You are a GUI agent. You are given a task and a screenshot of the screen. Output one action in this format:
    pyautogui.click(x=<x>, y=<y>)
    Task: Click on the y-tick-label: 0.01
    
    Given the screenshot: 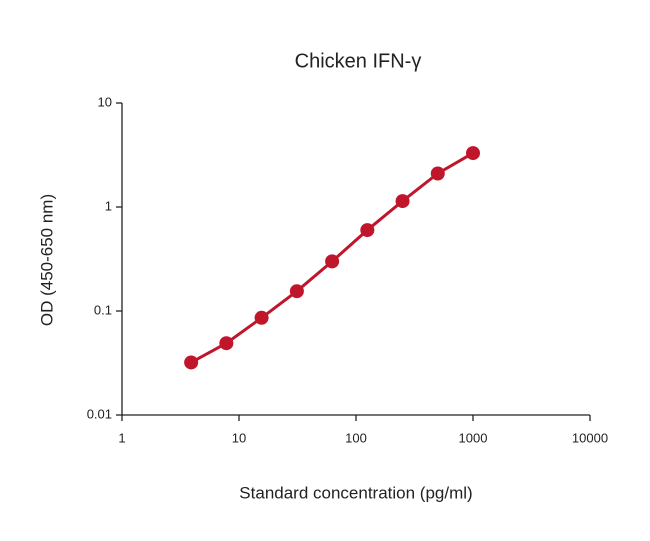 What is the action you would take?
    pyautogui.click(x=99, y=413)
    